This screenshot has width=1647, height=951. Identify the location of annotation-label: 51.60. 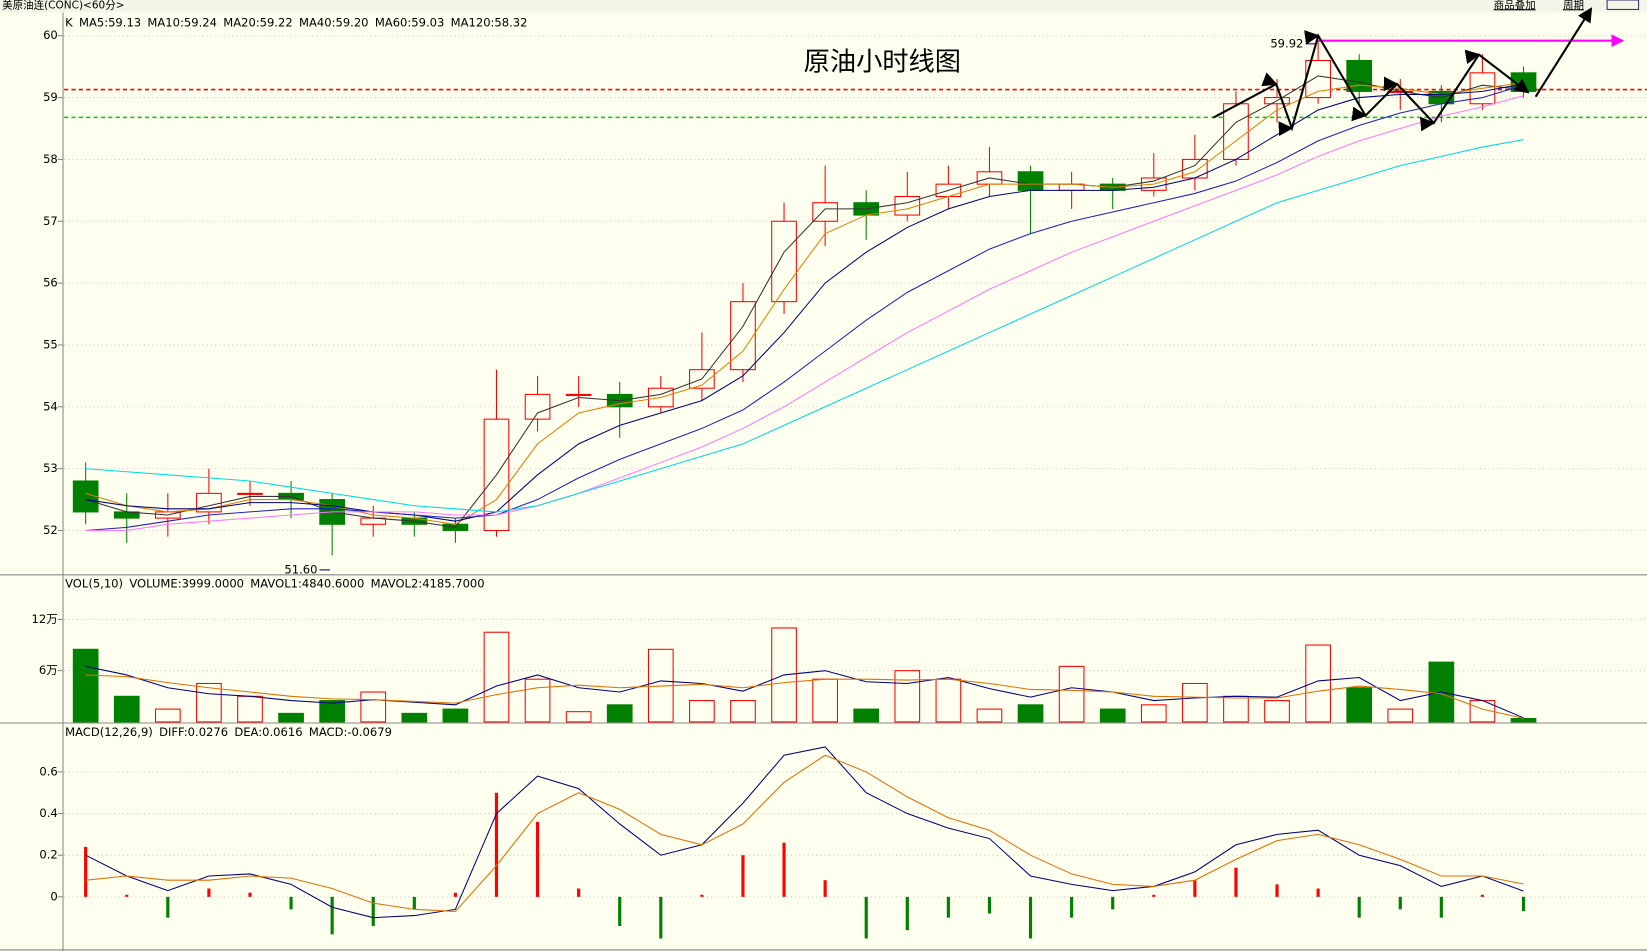
(300, 569).